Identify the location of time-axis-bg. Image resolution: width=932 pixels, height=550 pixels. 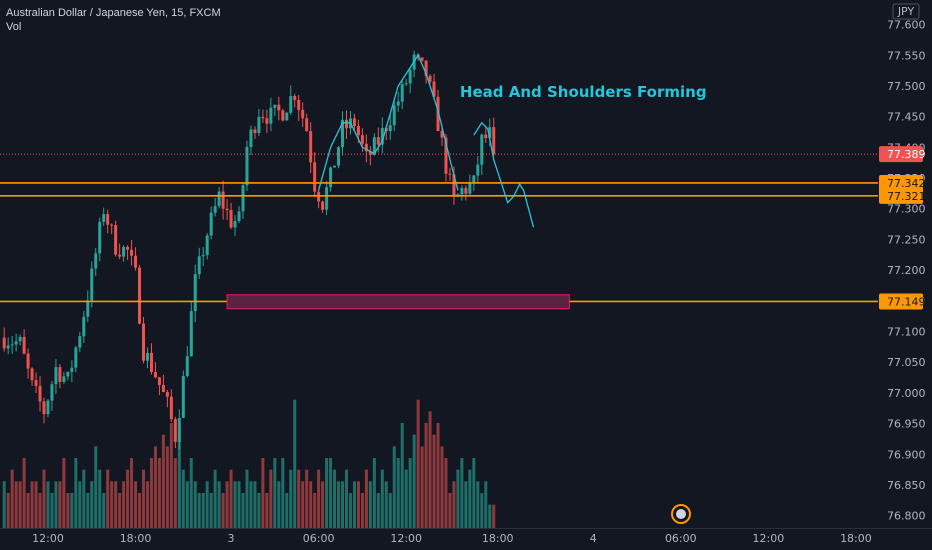
(466, 539).